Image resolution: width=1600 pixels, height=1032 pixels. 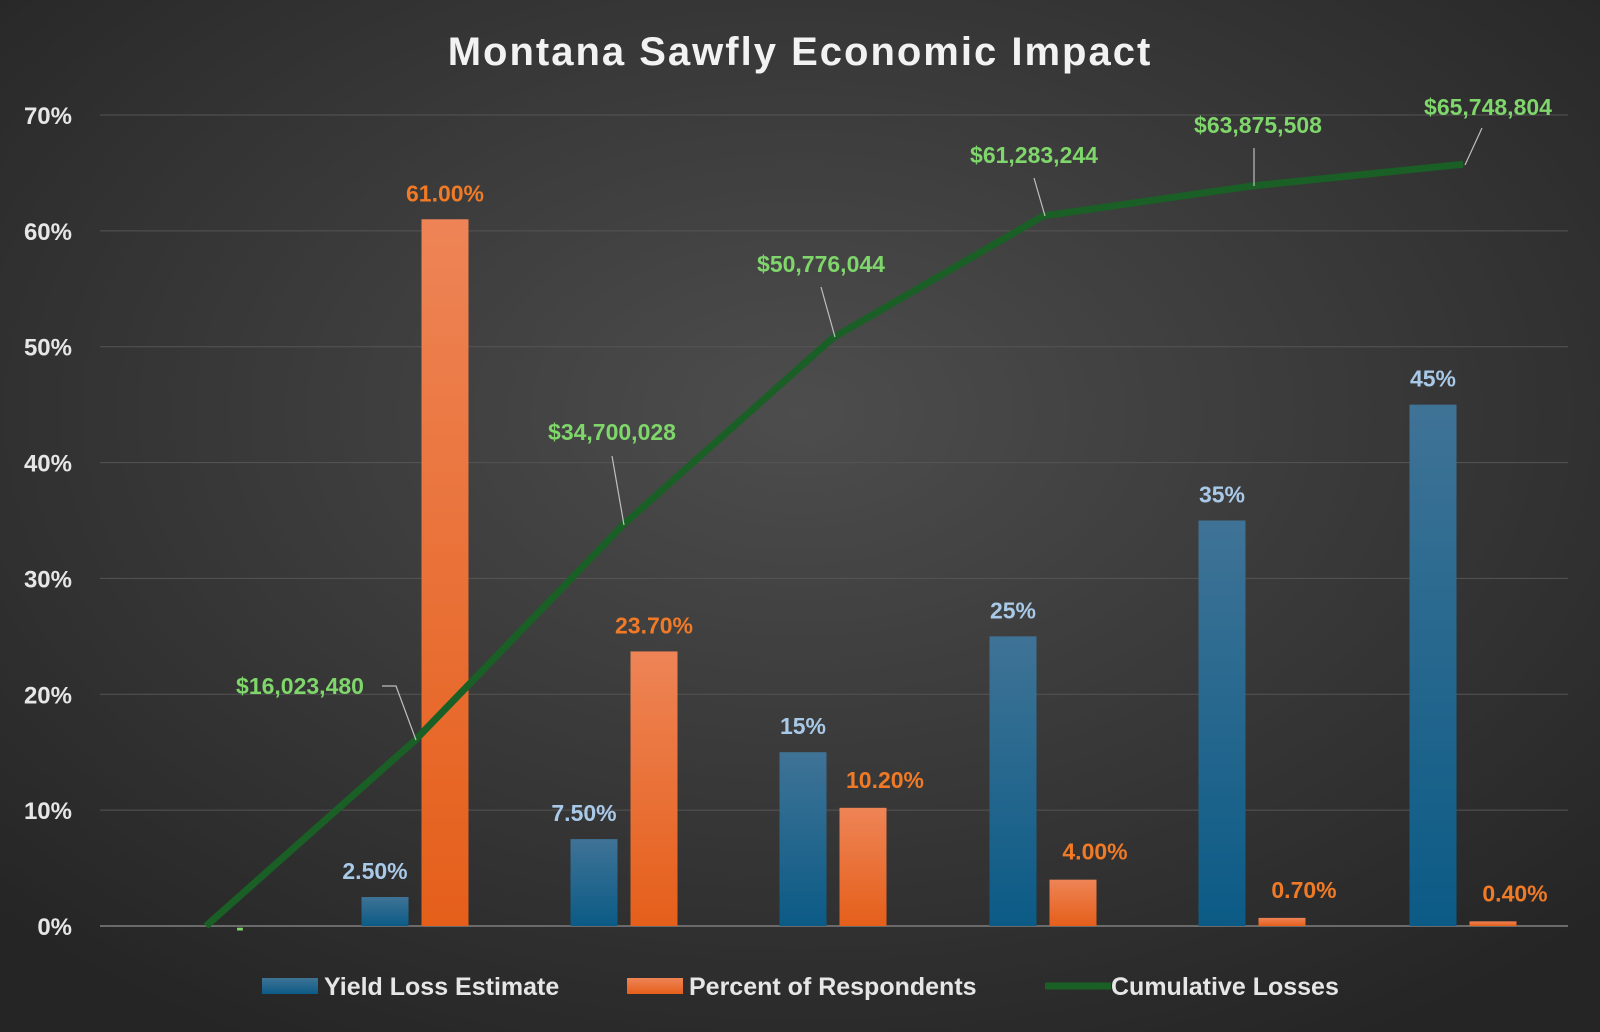 I want to click on cumulative-losses-label: $34,700,028, so click(x=612, y=432).